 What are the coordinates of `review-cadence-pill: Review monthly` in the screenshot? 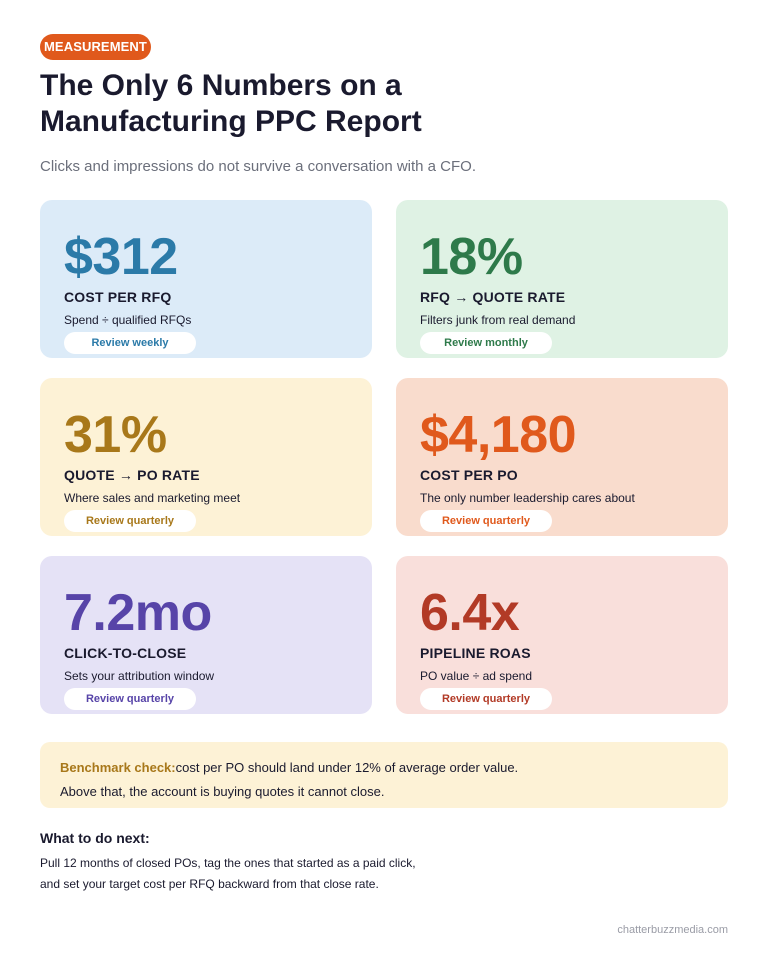 It's located at (486, 343).